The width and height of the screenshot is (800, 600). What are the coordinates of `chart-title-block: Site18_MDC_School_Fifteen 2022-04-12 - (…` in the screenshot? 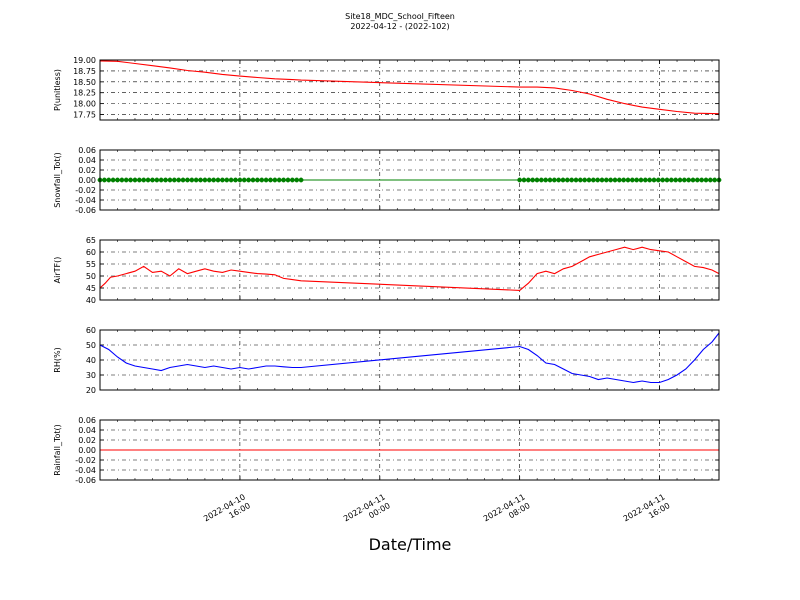 It's located at (400, 22).